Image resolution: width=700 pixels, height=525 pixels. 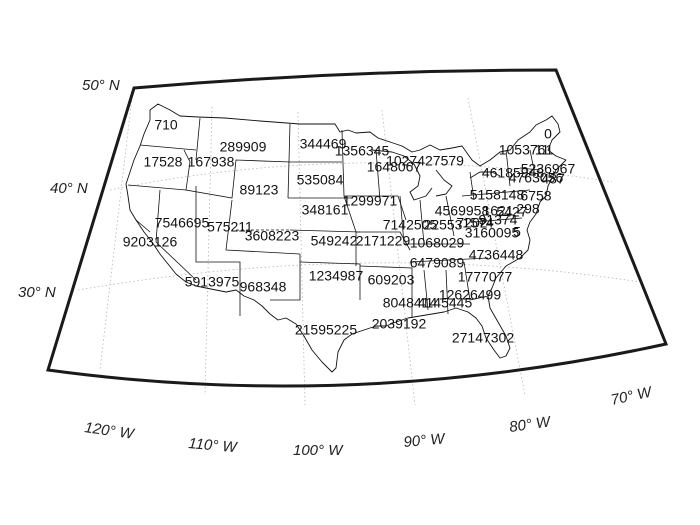 What do you see at coordinates (109, 431) in the screenshot?
I see `lon-label-120: 120° W` at bounding box center [109, 431].